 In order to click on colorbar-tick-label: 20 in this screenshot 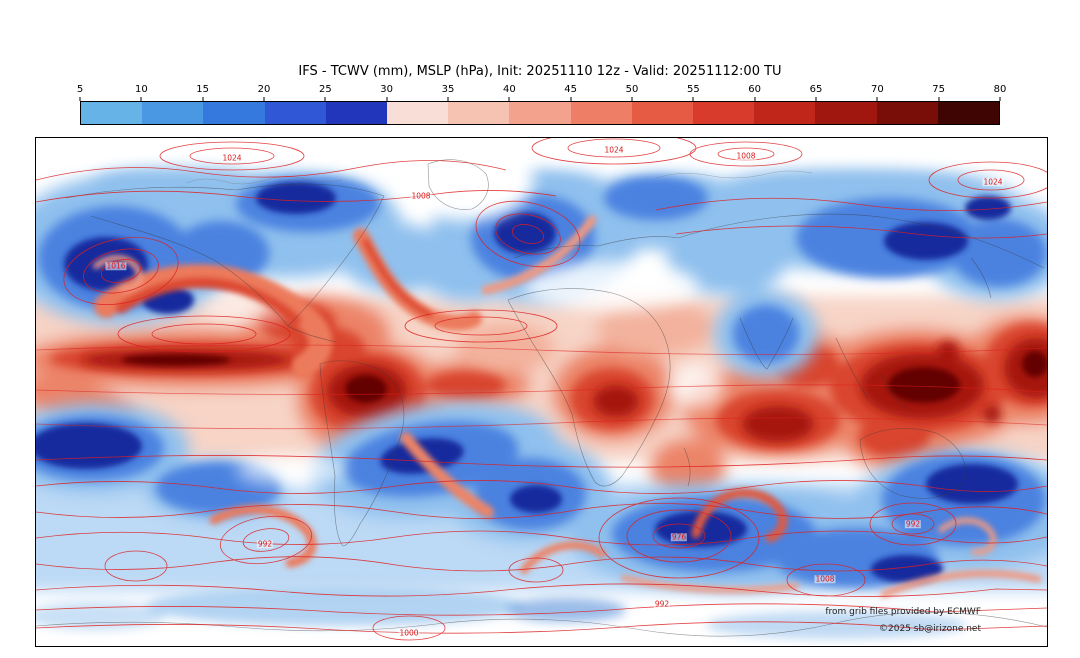, I will do `click(264, 89)`.